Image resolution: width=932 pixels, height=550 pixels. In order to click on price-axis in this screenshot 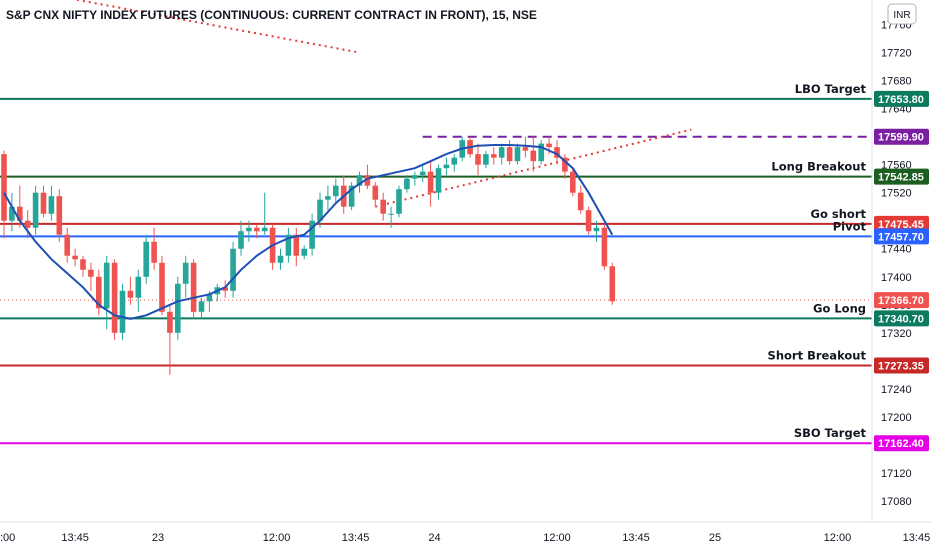, I will do `click(902, 261)`.